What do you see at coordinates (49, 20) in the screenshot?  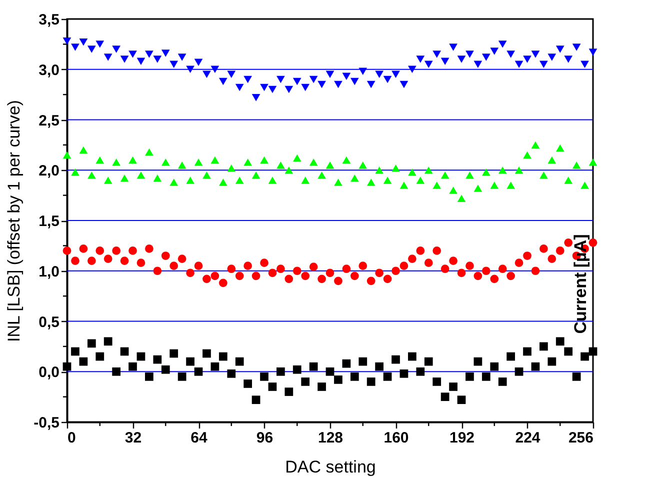 I see `y-tick-label: 3,5` at bounding box center [49, 20].